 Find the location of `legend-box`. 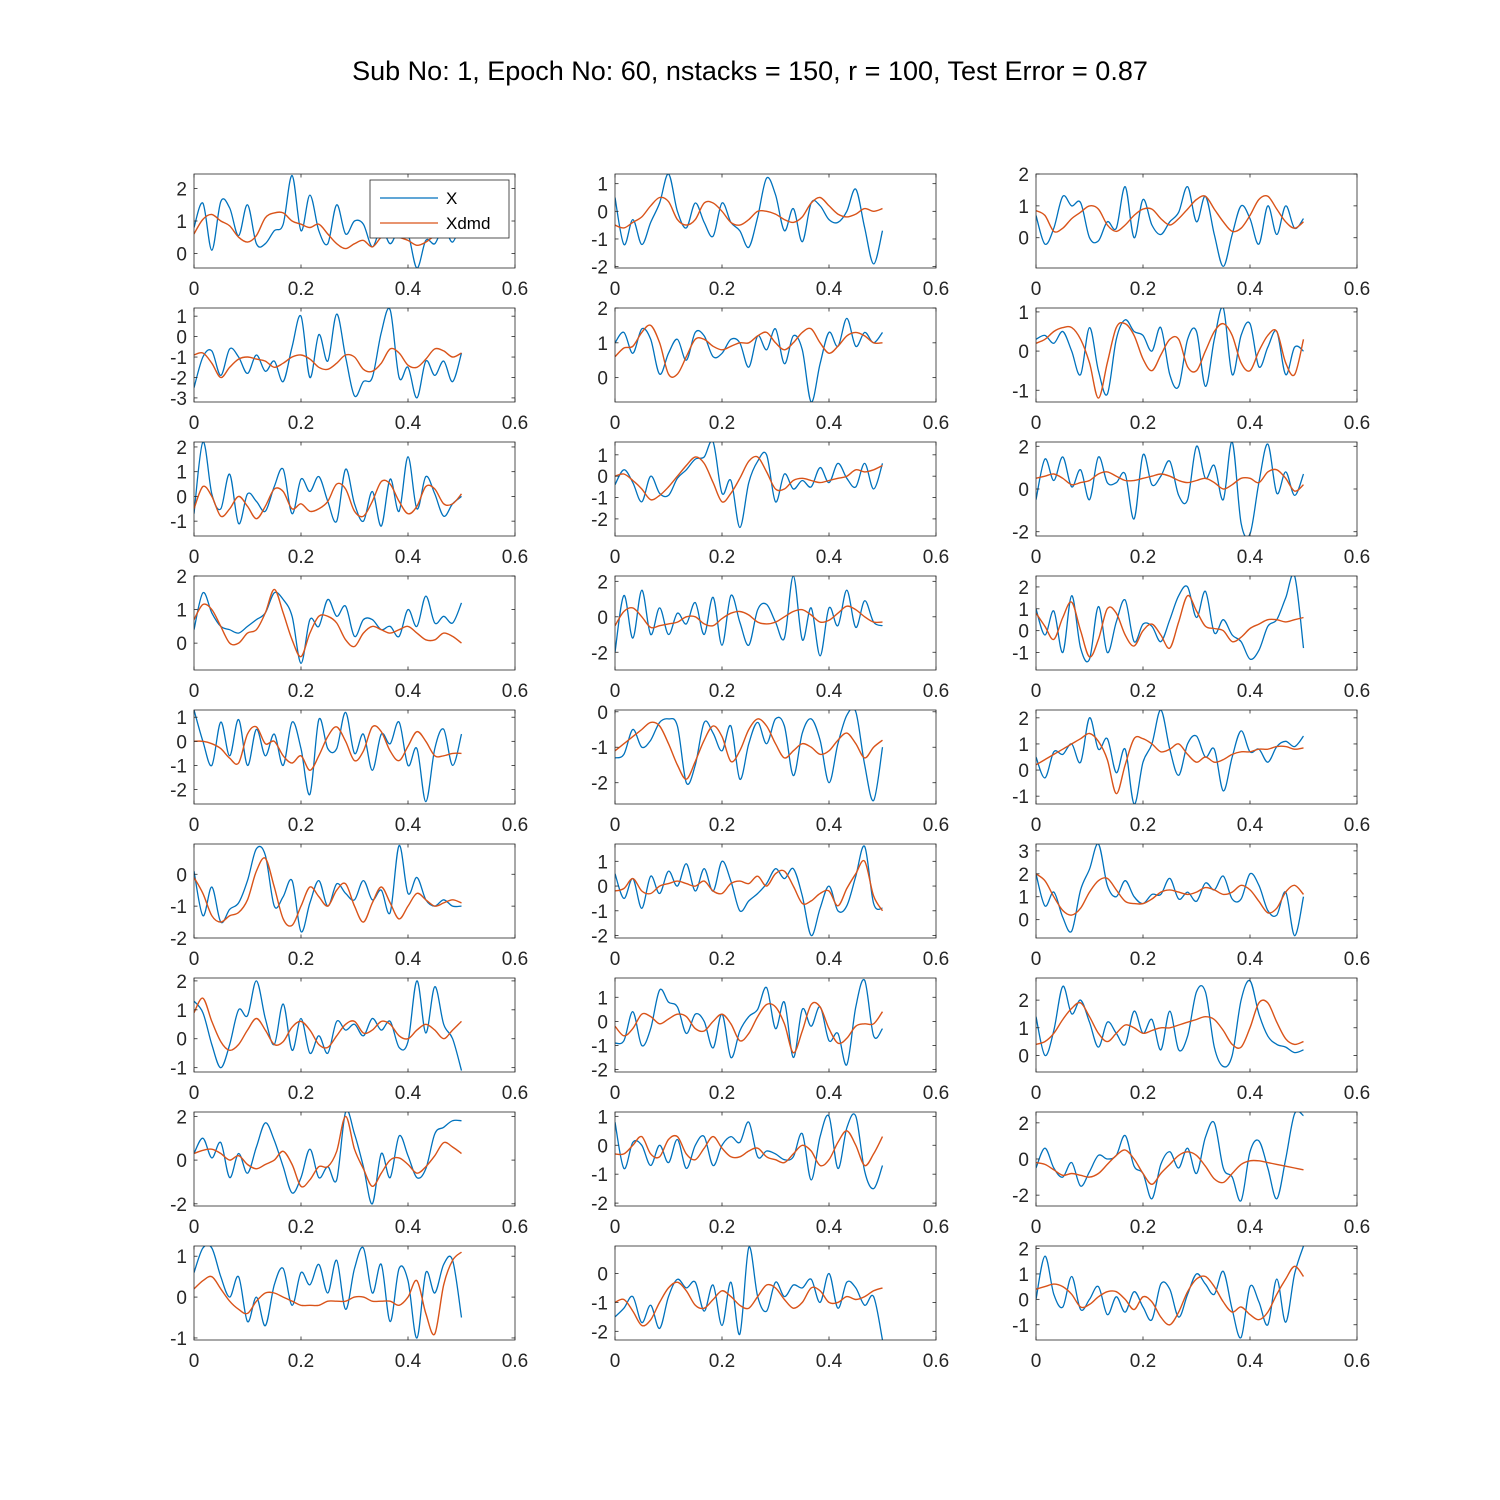

legend-box is located at coordinates (439, 209).